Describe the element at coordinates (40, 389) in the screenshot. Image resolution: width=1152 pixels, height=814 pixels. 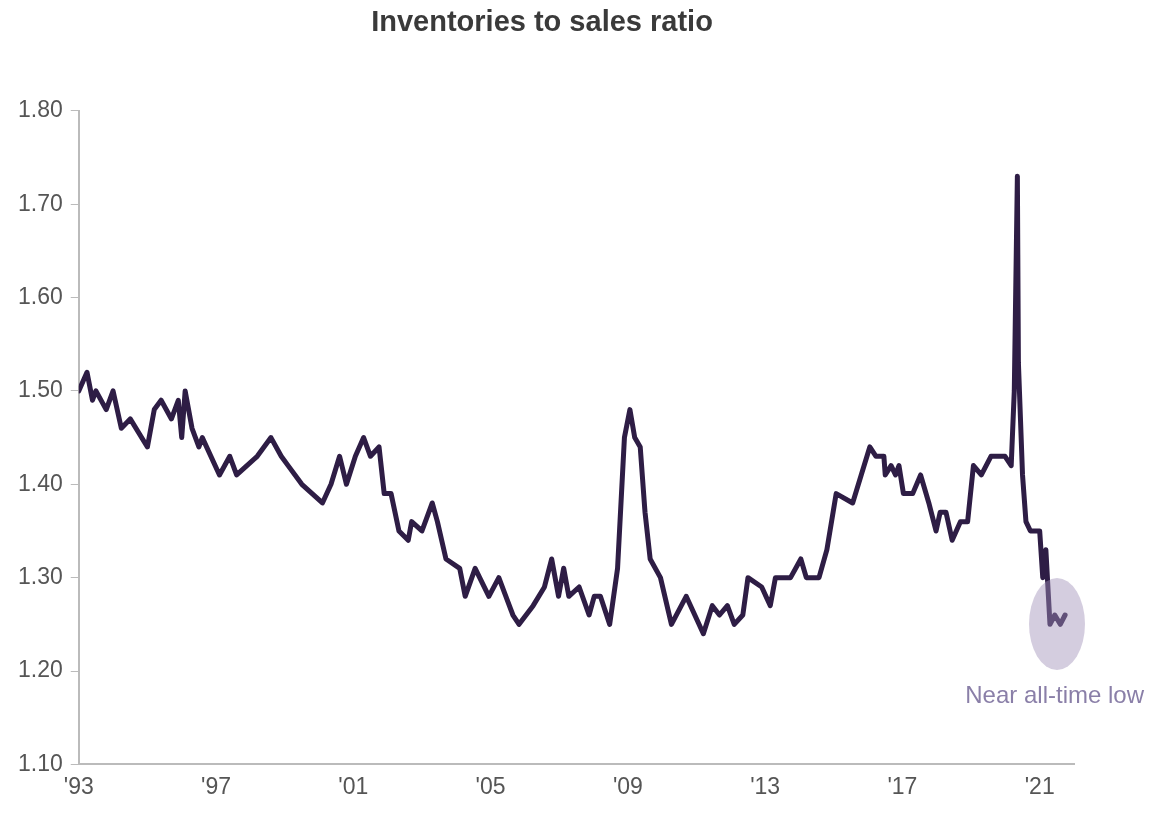
I see `y-tick-label: 1.50` at that location.